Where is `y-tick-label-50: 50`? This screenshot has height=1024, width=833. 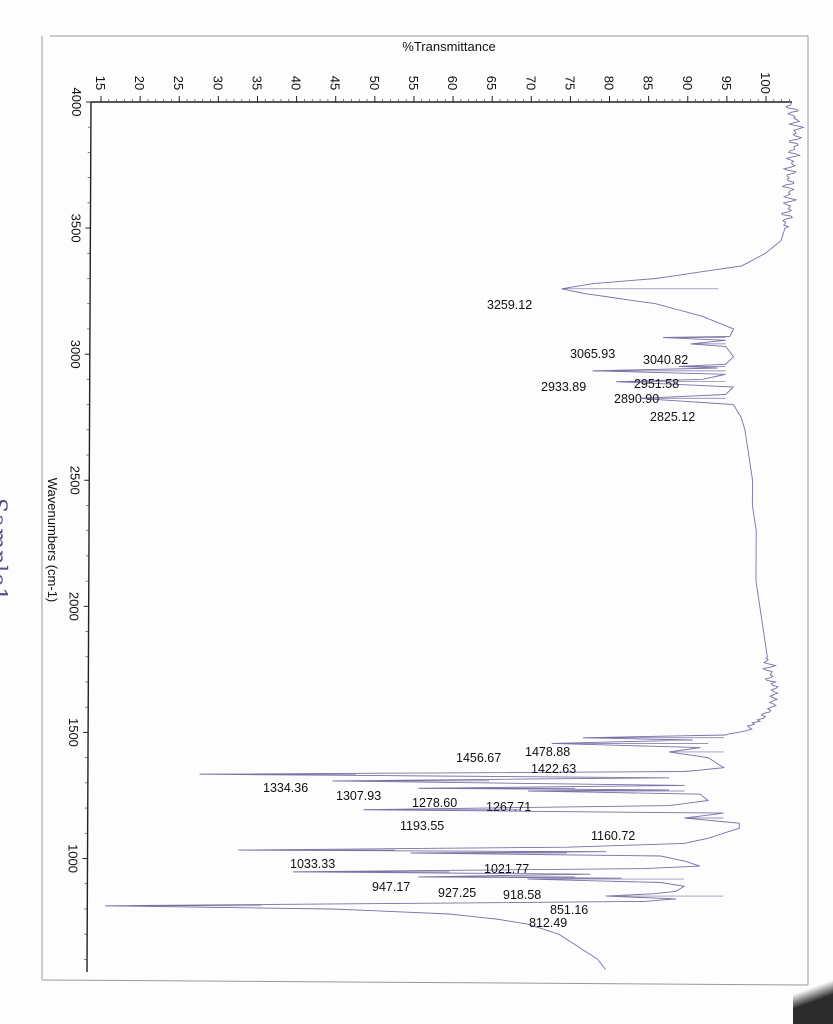 y-tick-label-50: 50 is located at coordinates (374, 83).